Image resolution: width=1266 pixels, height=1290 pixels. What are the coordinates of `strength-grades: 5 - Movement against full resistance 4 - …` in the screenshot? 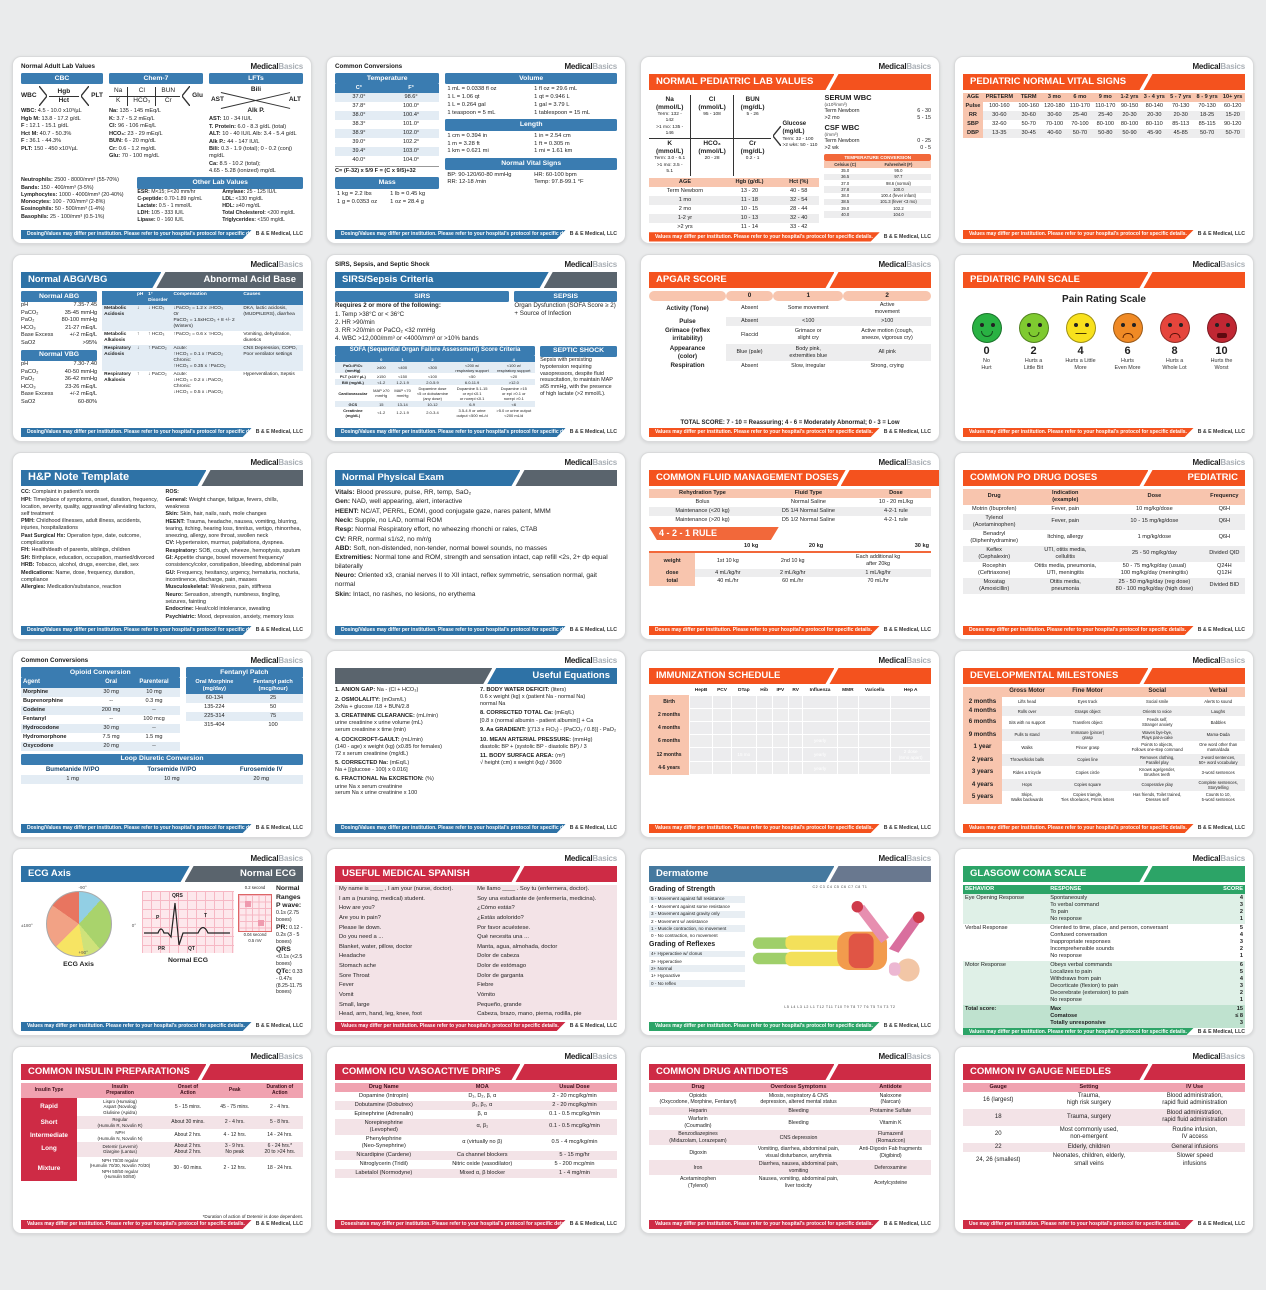 It's located at (697, 917).